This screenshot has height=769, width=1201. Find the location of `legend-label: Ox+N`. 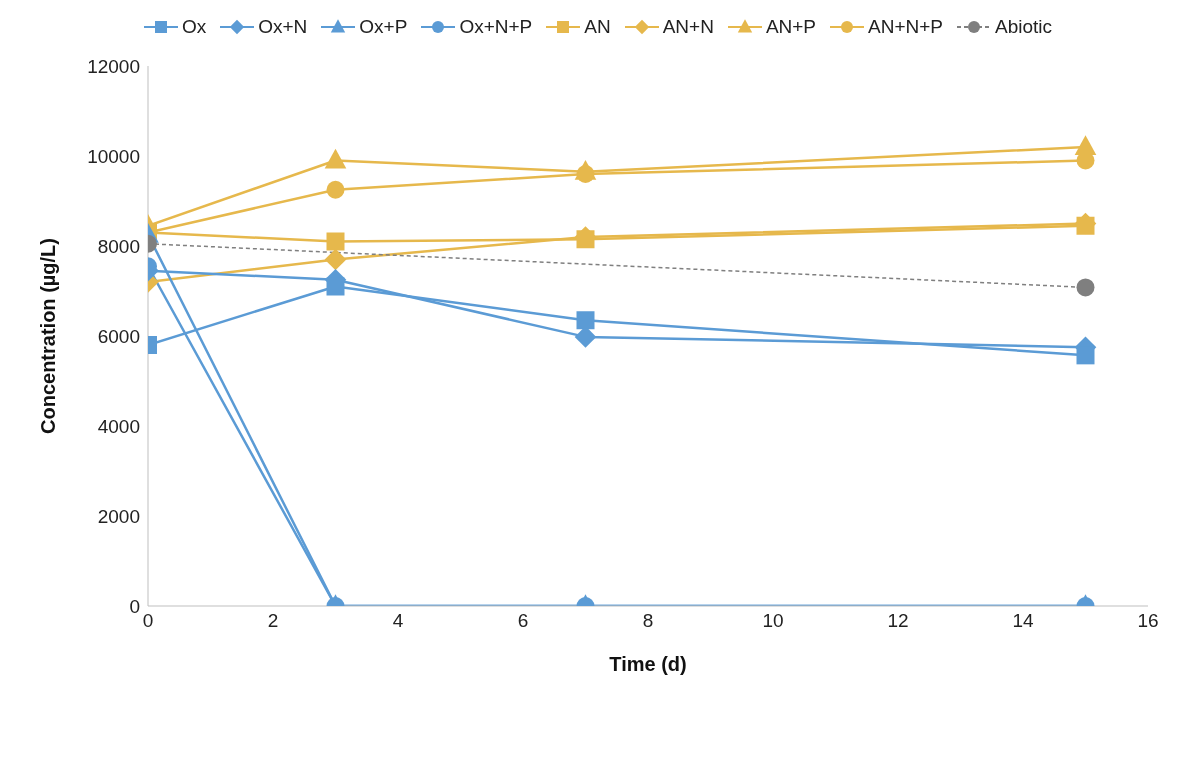

legend-label: Ox+N is located at coordinates (283, 27).